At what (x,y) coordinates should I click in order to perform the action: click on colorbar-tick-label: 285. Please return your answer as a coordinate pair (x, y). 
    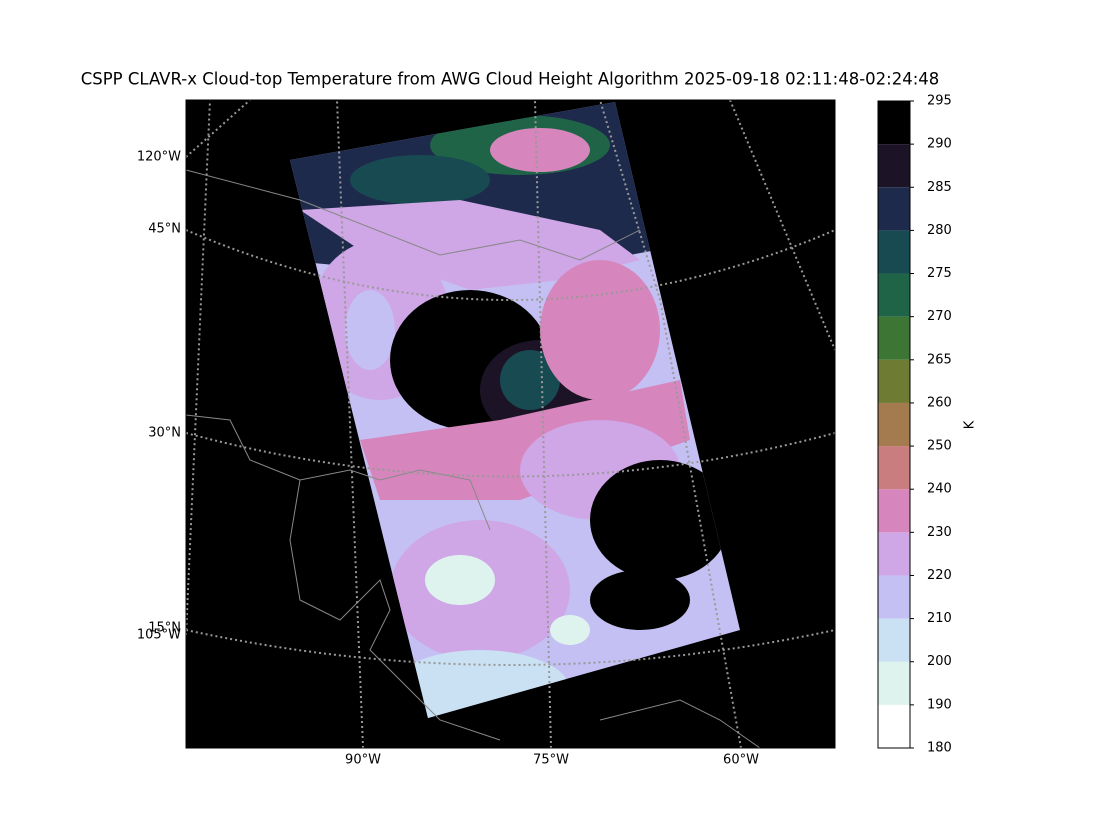
    Looking at the image, I should click on (939, 187).